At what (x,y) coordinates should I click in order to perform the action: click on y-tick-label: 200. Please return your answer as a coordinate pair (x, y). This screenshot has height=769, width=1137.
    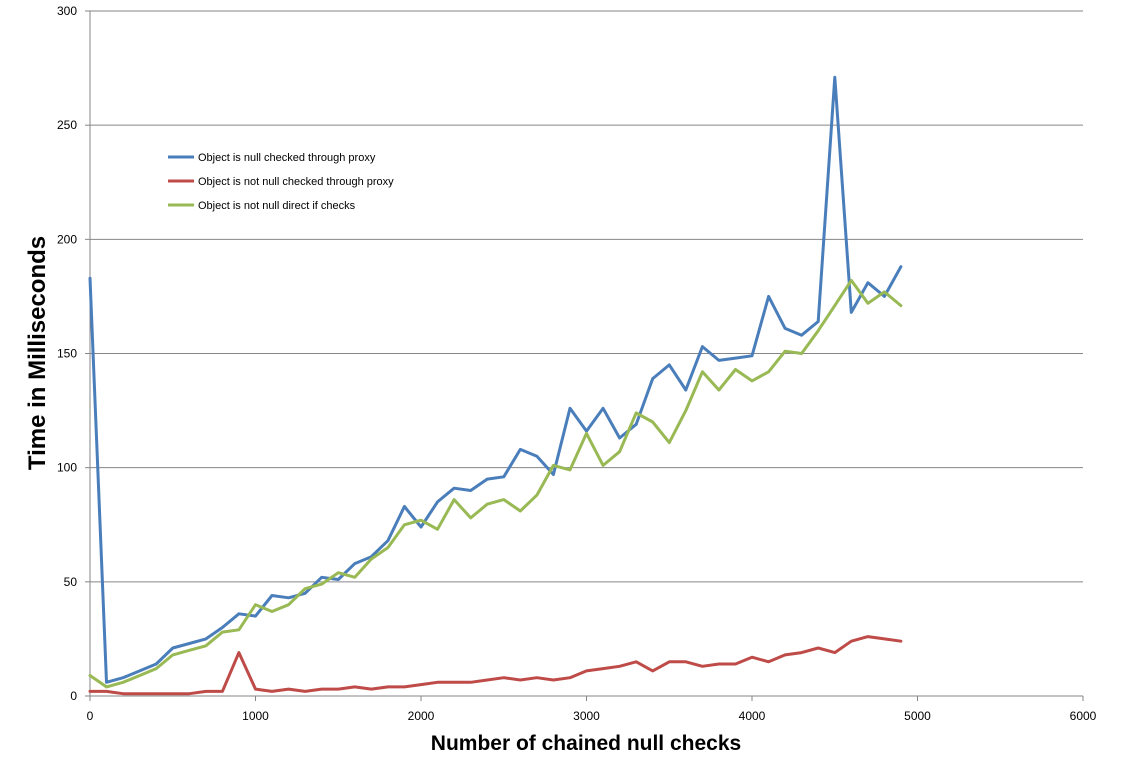
    Looking at the image, I should click on (67, 239).